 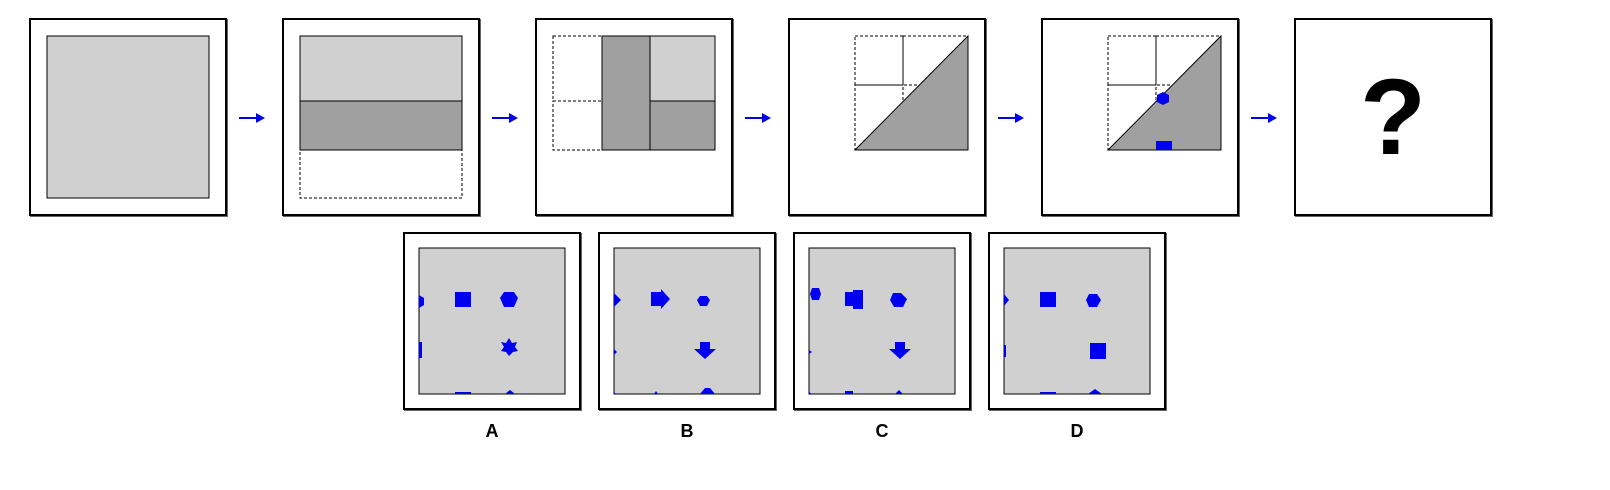 I want to click on fold-bottom-diagram, so click(x=381, y=117).